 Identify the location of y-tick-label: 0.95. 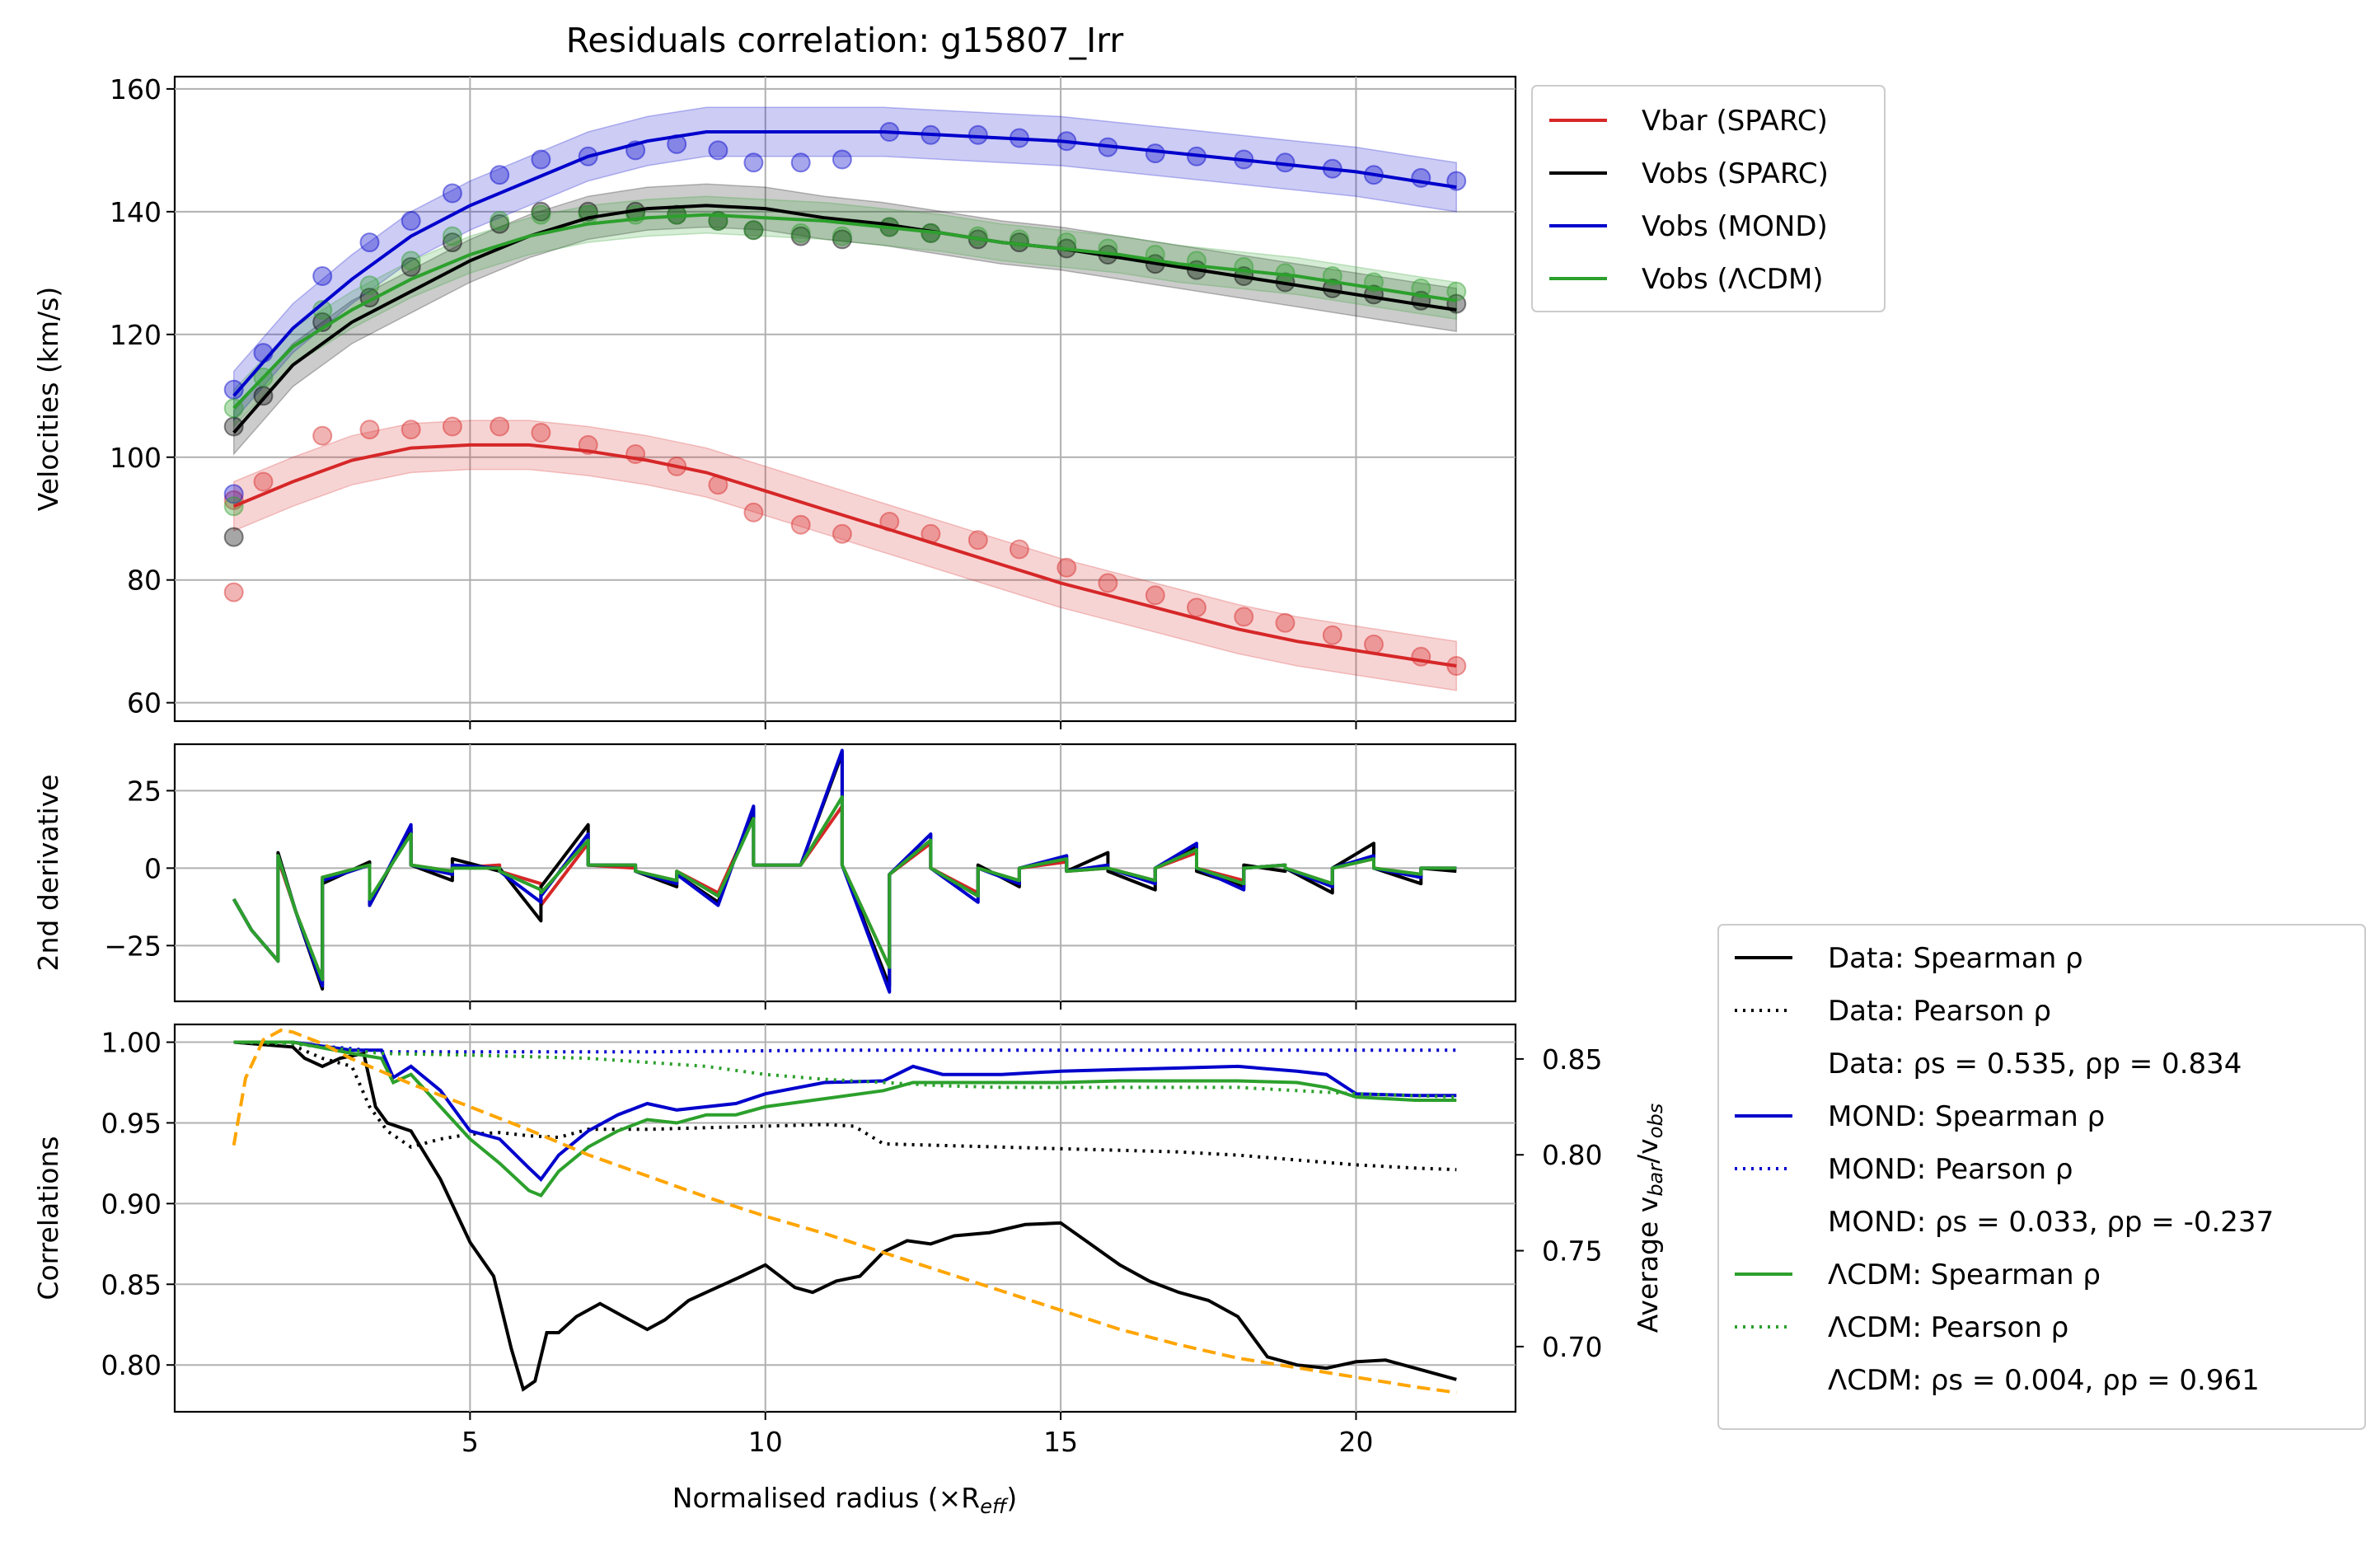
(131, 1123).